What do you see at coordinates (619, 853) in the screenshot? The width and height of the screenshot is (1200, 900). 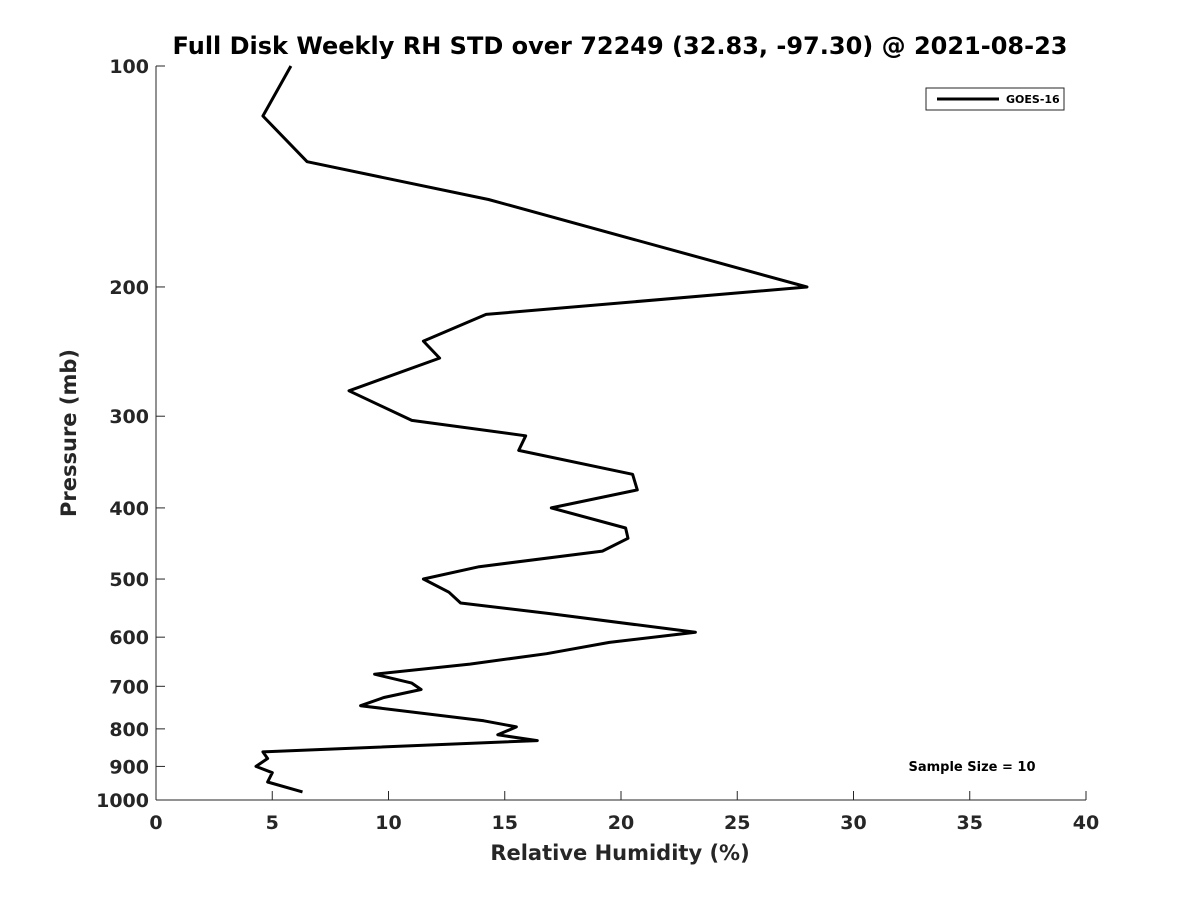 I see `x-axis-label: Relative Humidity (%)` at bounding box center [619, 853].